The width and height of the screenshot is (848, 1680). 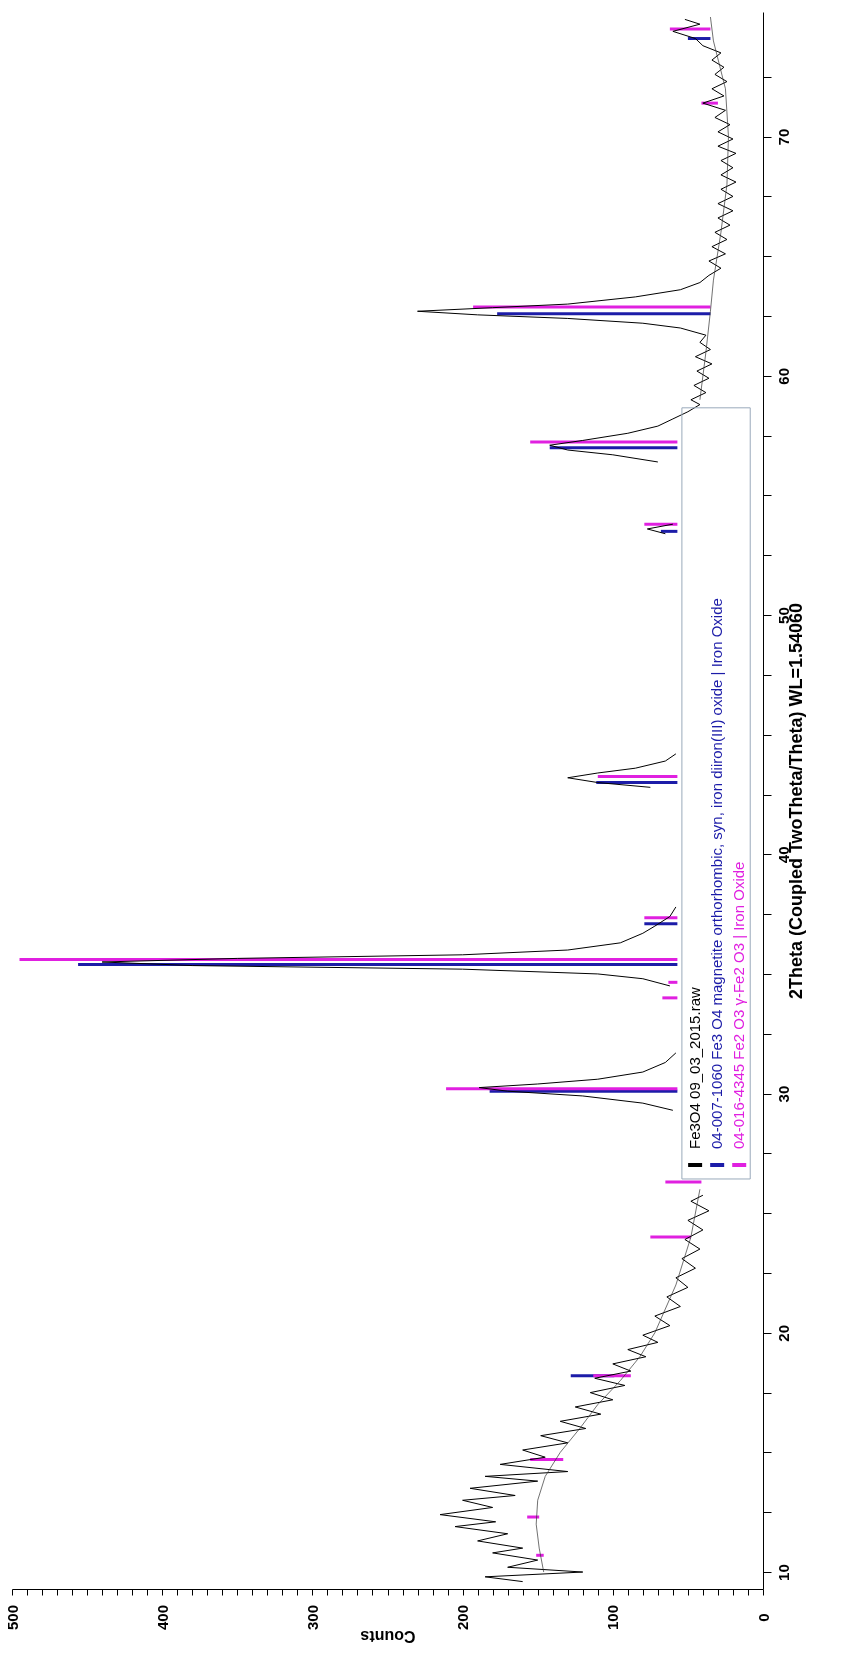 I want to click on x-axis-title: Counts, so click(x=388, y=1637).